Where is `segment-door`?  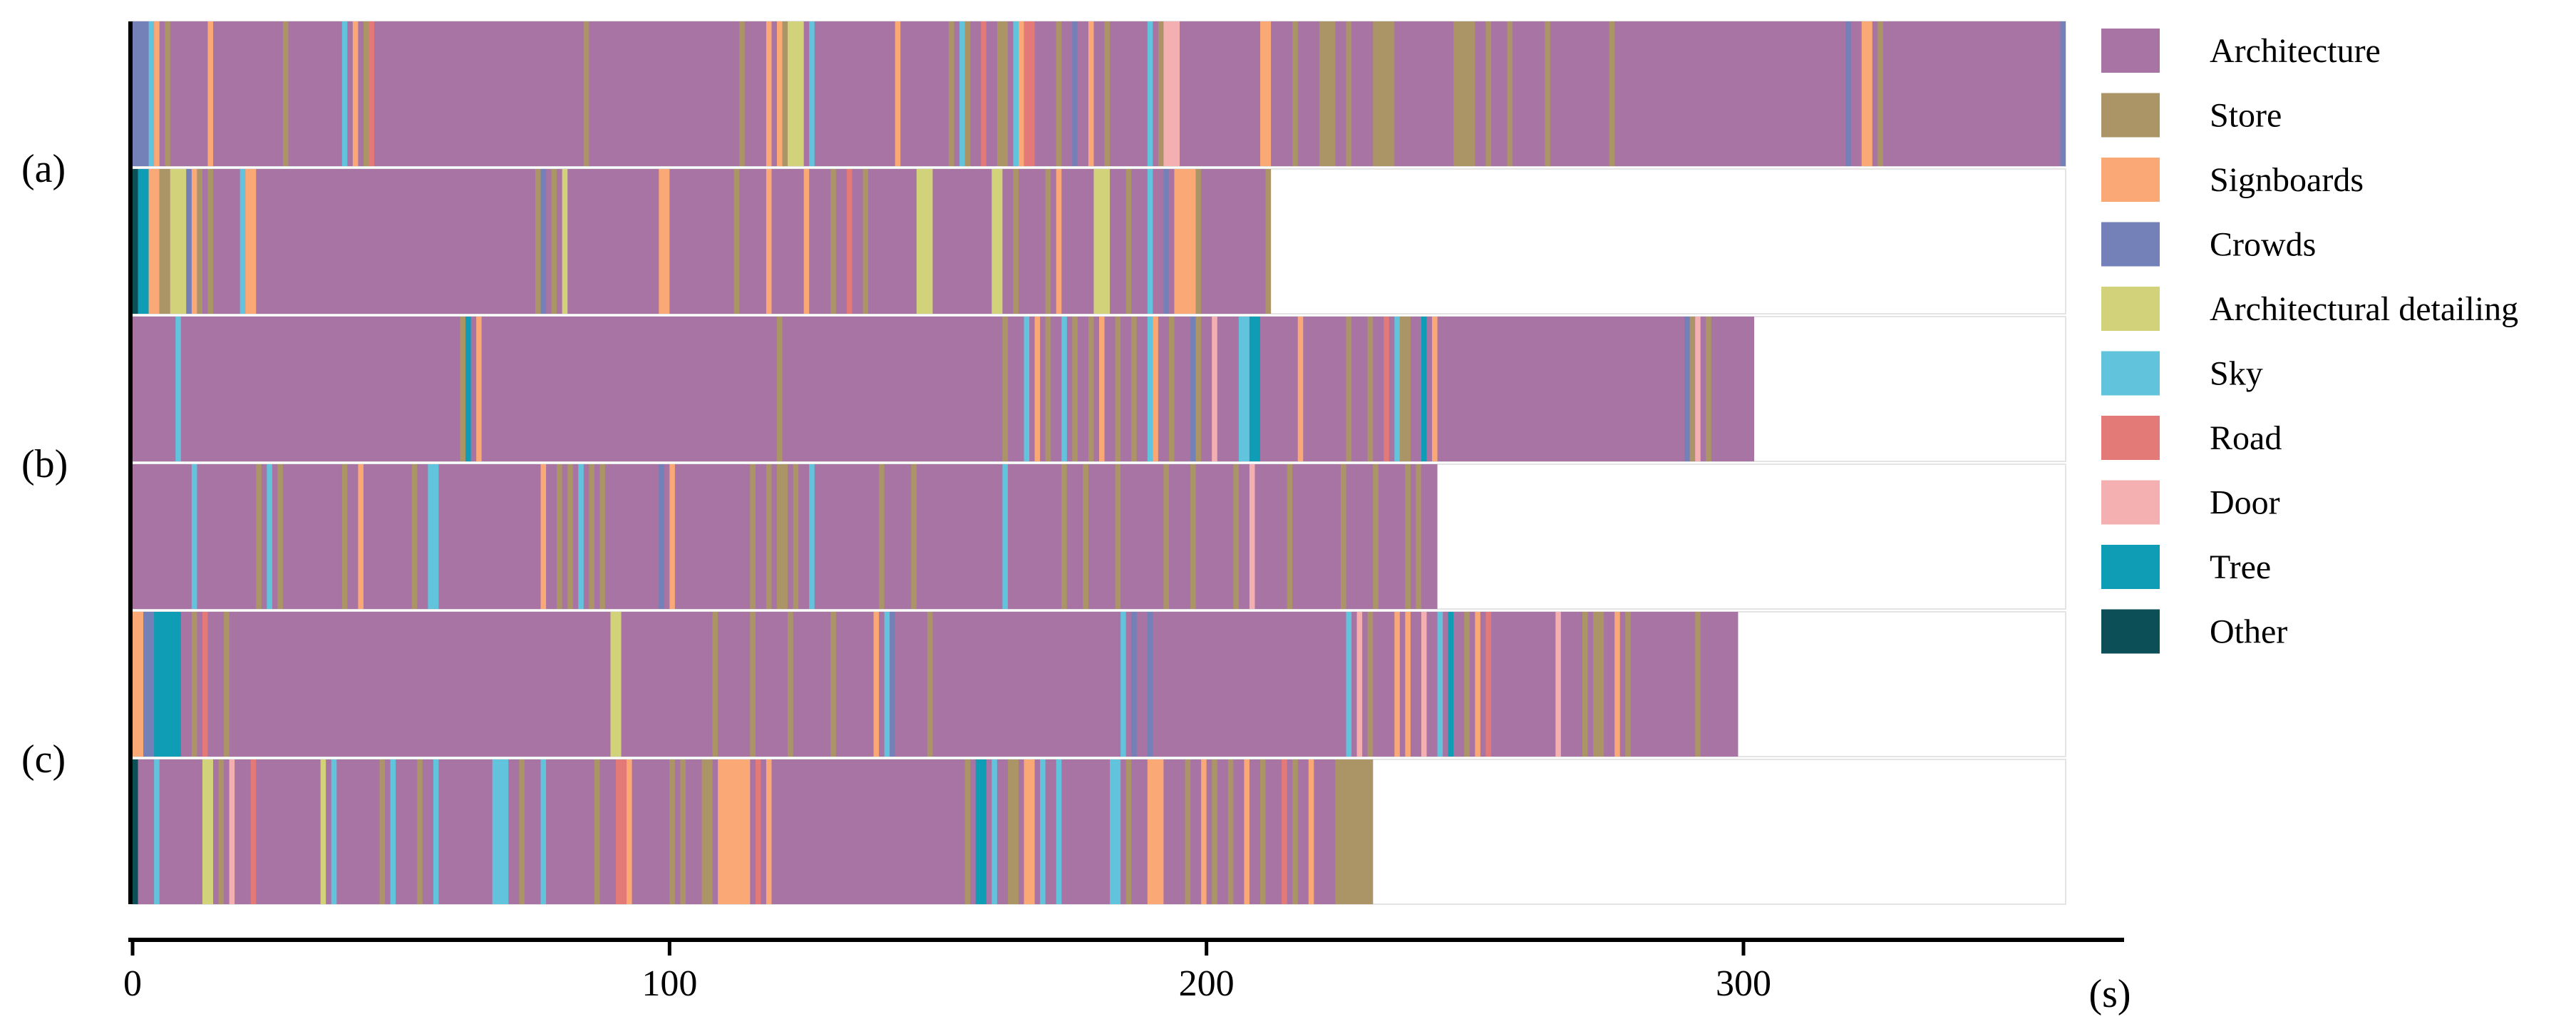 segment-door is located at coordinates (1698, 389).